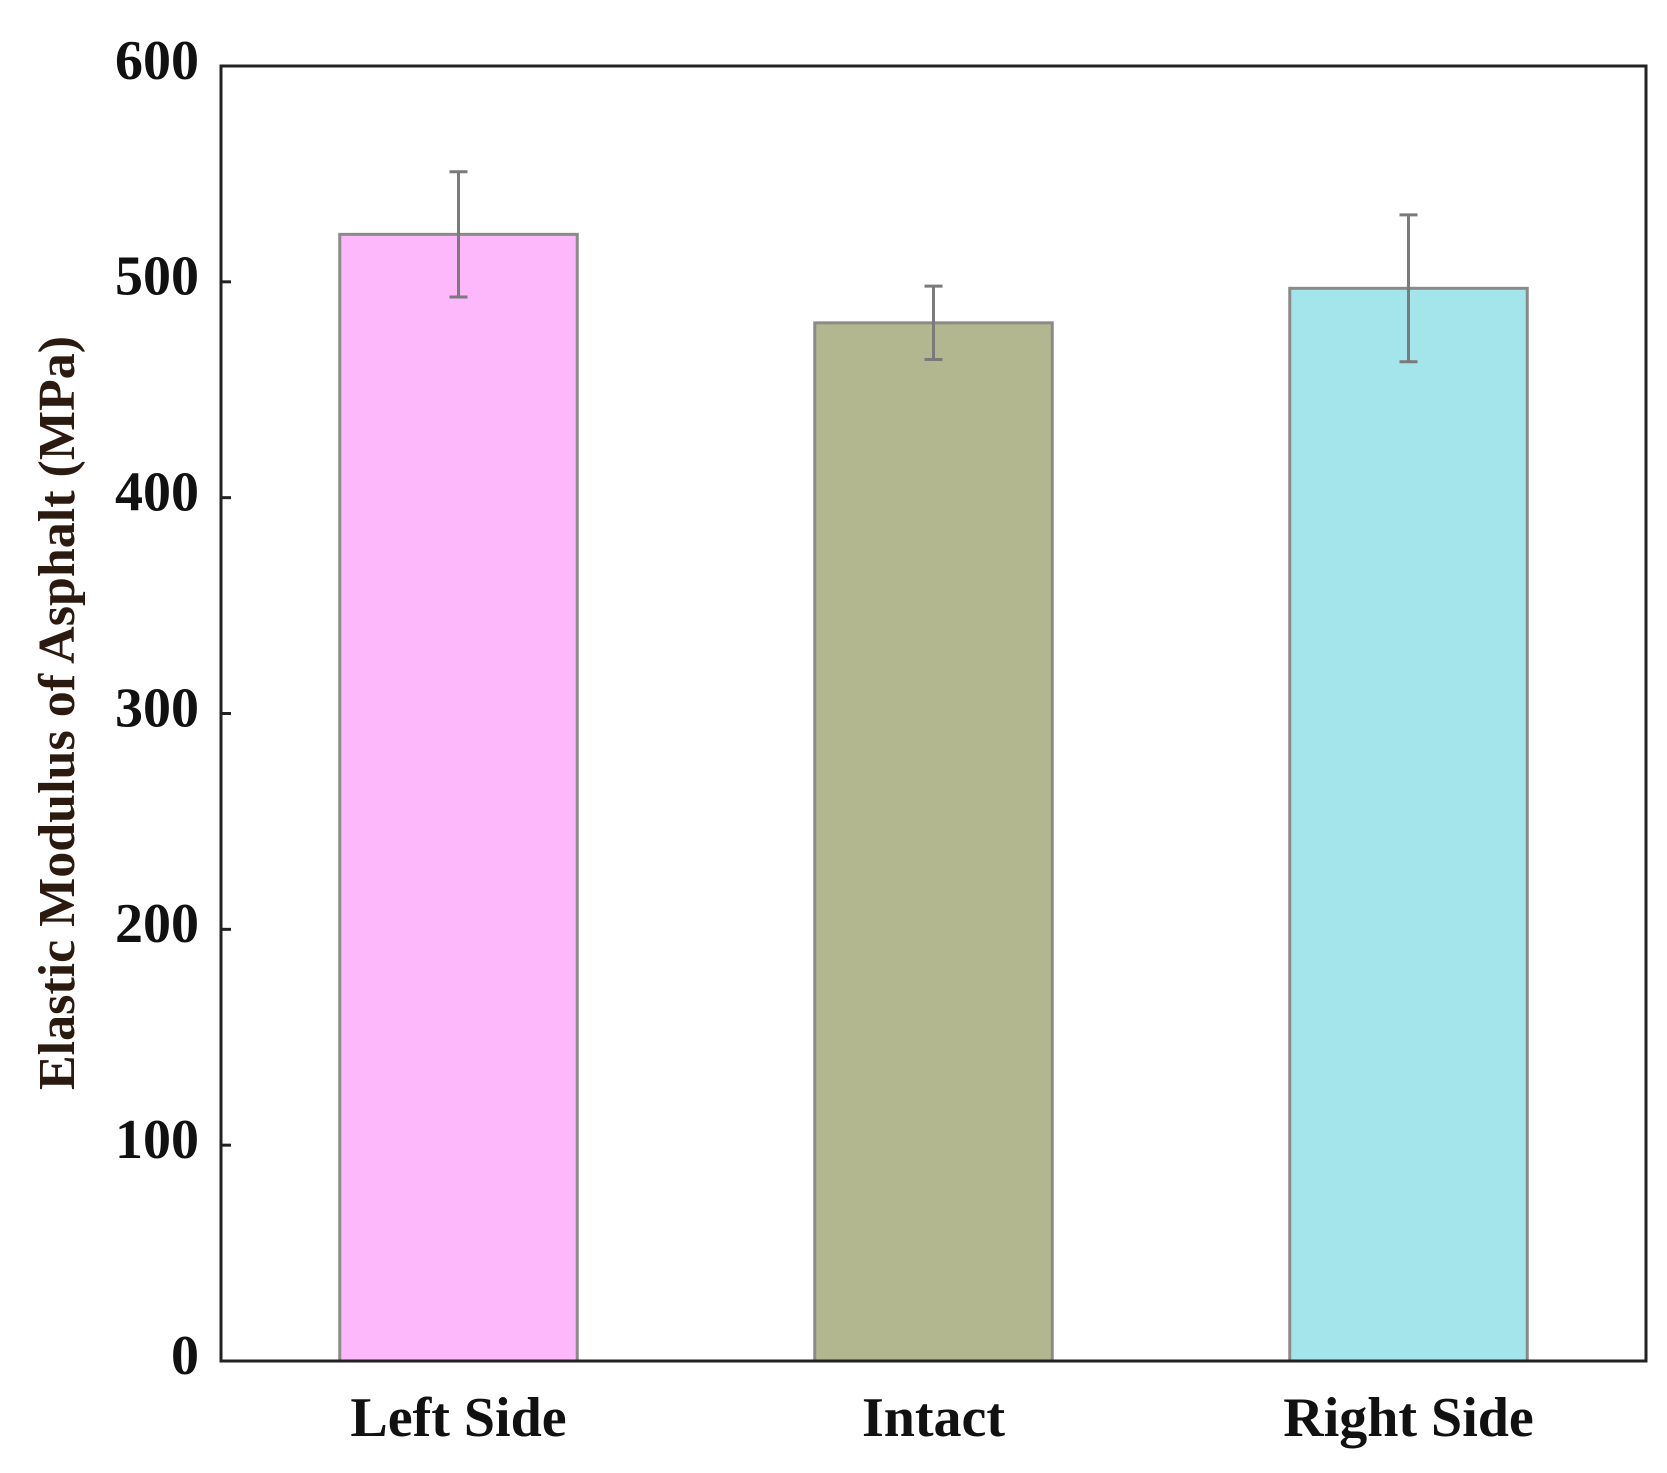 This screenshot has height=1473, width=1667. Describe the element at coordinates (157, 1140) in the screenshot. I see `y-tick-label: 100` at that location.